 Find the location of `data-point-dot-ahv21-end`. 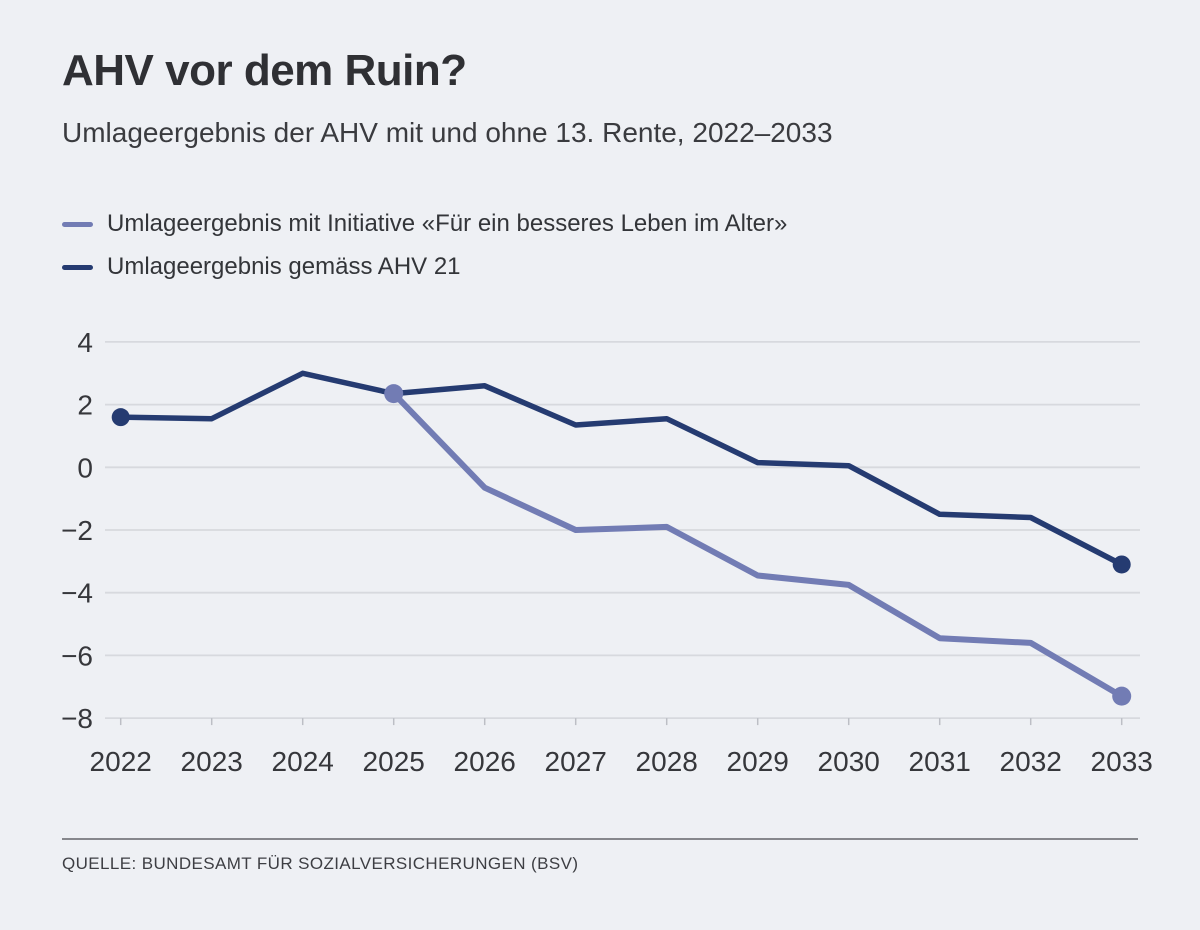

data-point-dot-ahv21-end is located at coordinates (1121, 564).